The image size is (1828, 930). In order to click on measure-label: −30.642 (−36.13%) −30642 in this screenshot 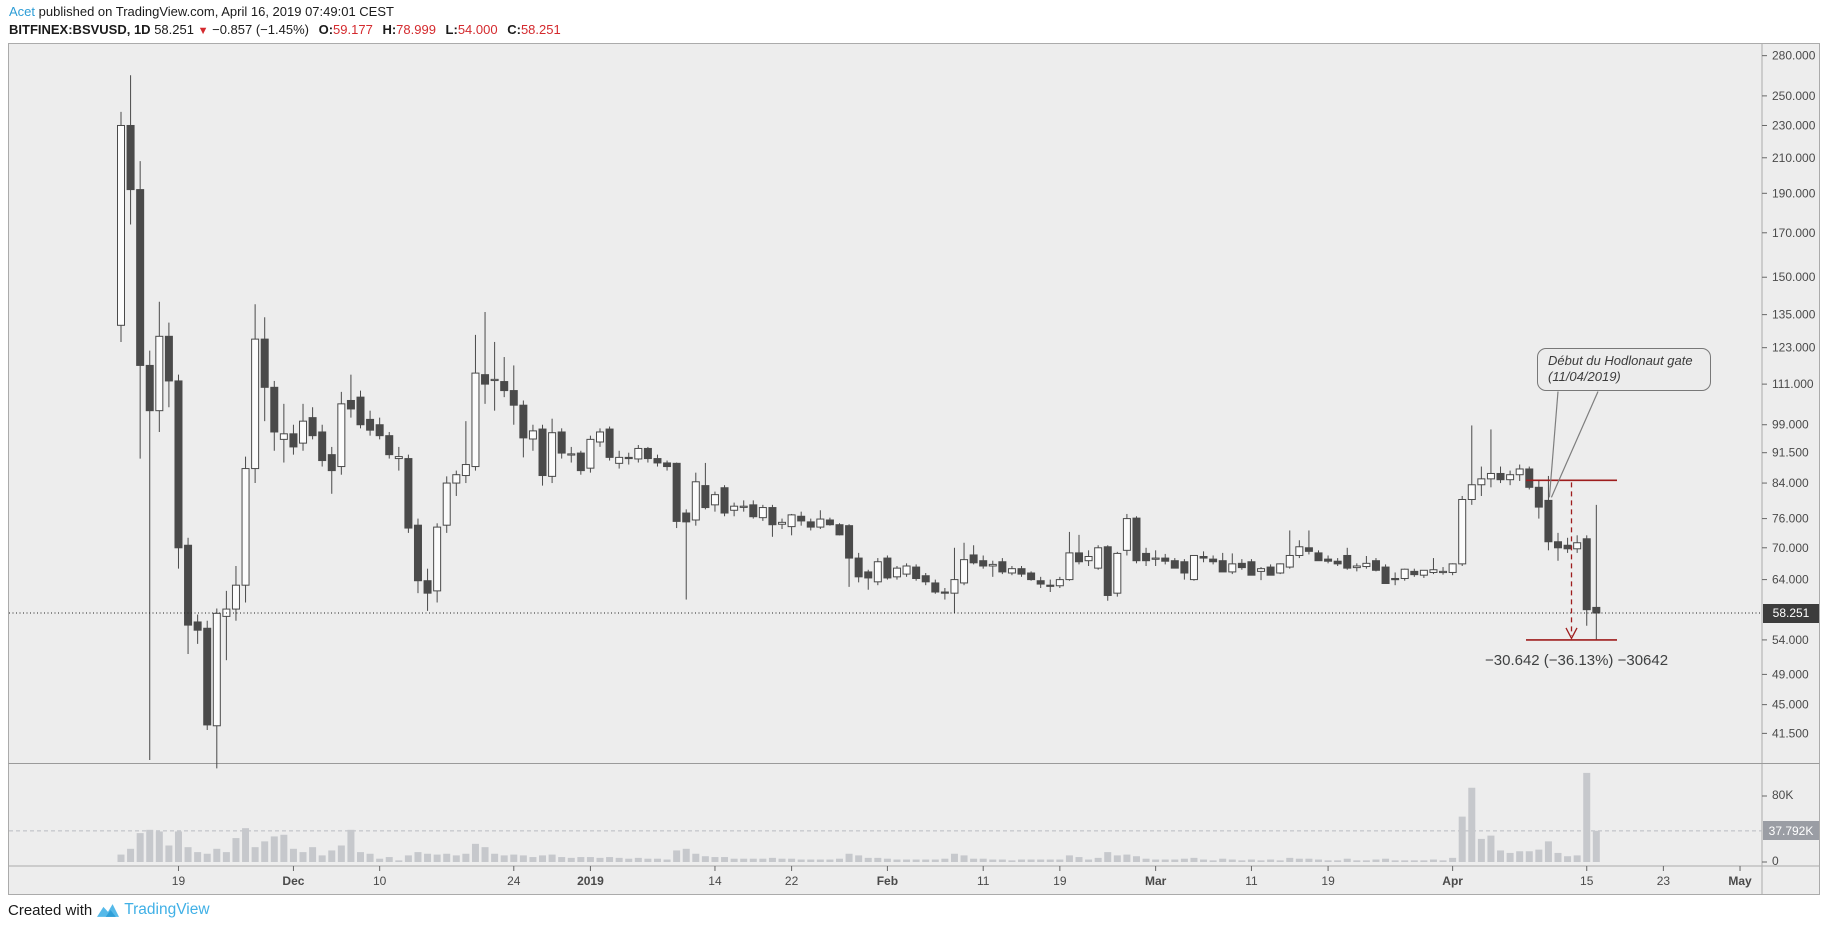, I will do `click(1577, 660)`.